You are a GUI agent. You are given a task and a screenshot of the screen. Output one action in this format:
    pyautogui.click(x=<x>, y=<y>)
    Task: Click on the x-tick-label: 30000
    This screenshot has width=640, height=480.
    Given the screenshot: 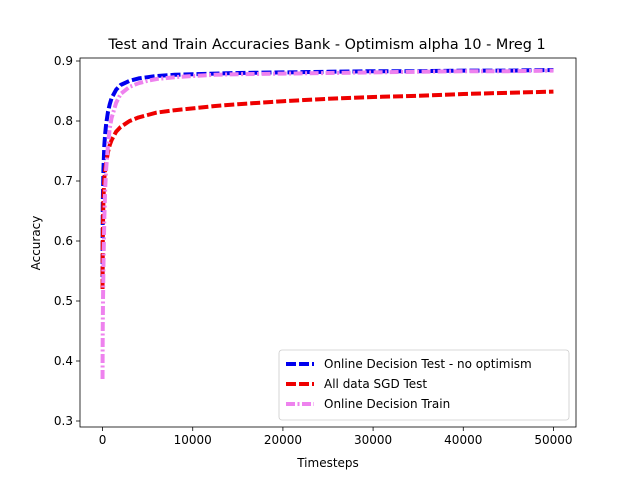 What is the action you would take?
    pyautogui.click(x=373, y=440)
    